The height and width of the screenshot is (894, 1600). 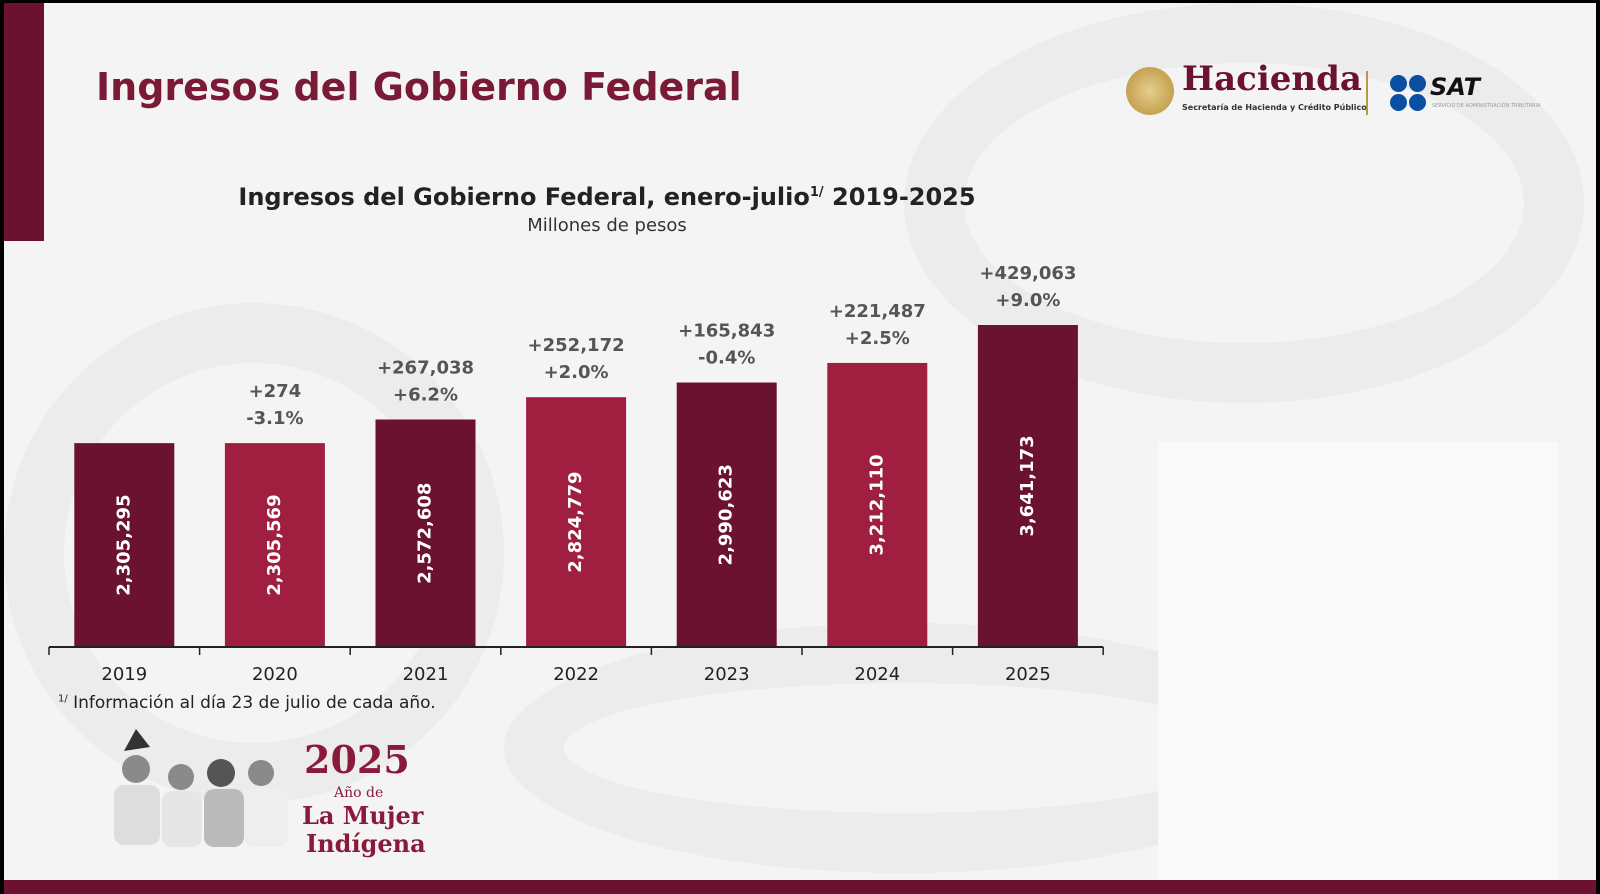 I want to click on x-tick-label: 2024, so click(x=877, y=674).